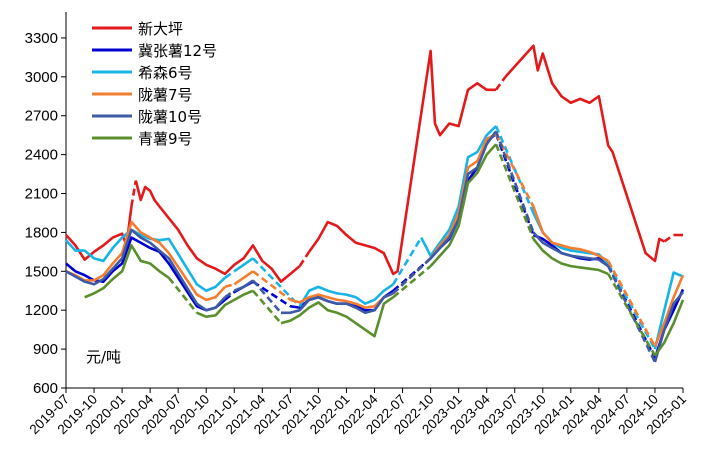 The height and width of the screenshot is (473, 710). What do you see at coordinates (45, 349) in the screenshot?
I see `y-tick-label: 900` at bounding box center [45, 349].